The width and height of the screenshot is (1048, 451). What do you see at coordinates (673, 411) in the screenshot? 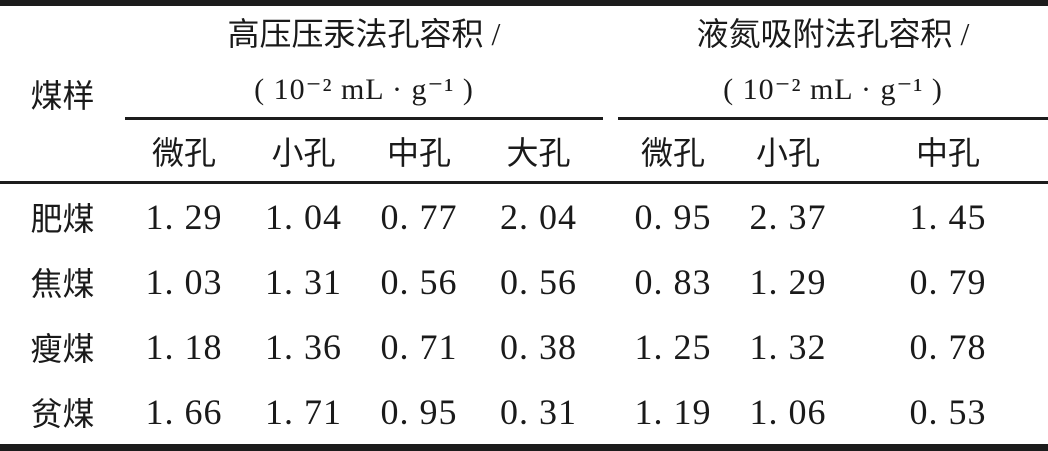
I see `data-cell: 1. 19` at bounding box center [673, 411].